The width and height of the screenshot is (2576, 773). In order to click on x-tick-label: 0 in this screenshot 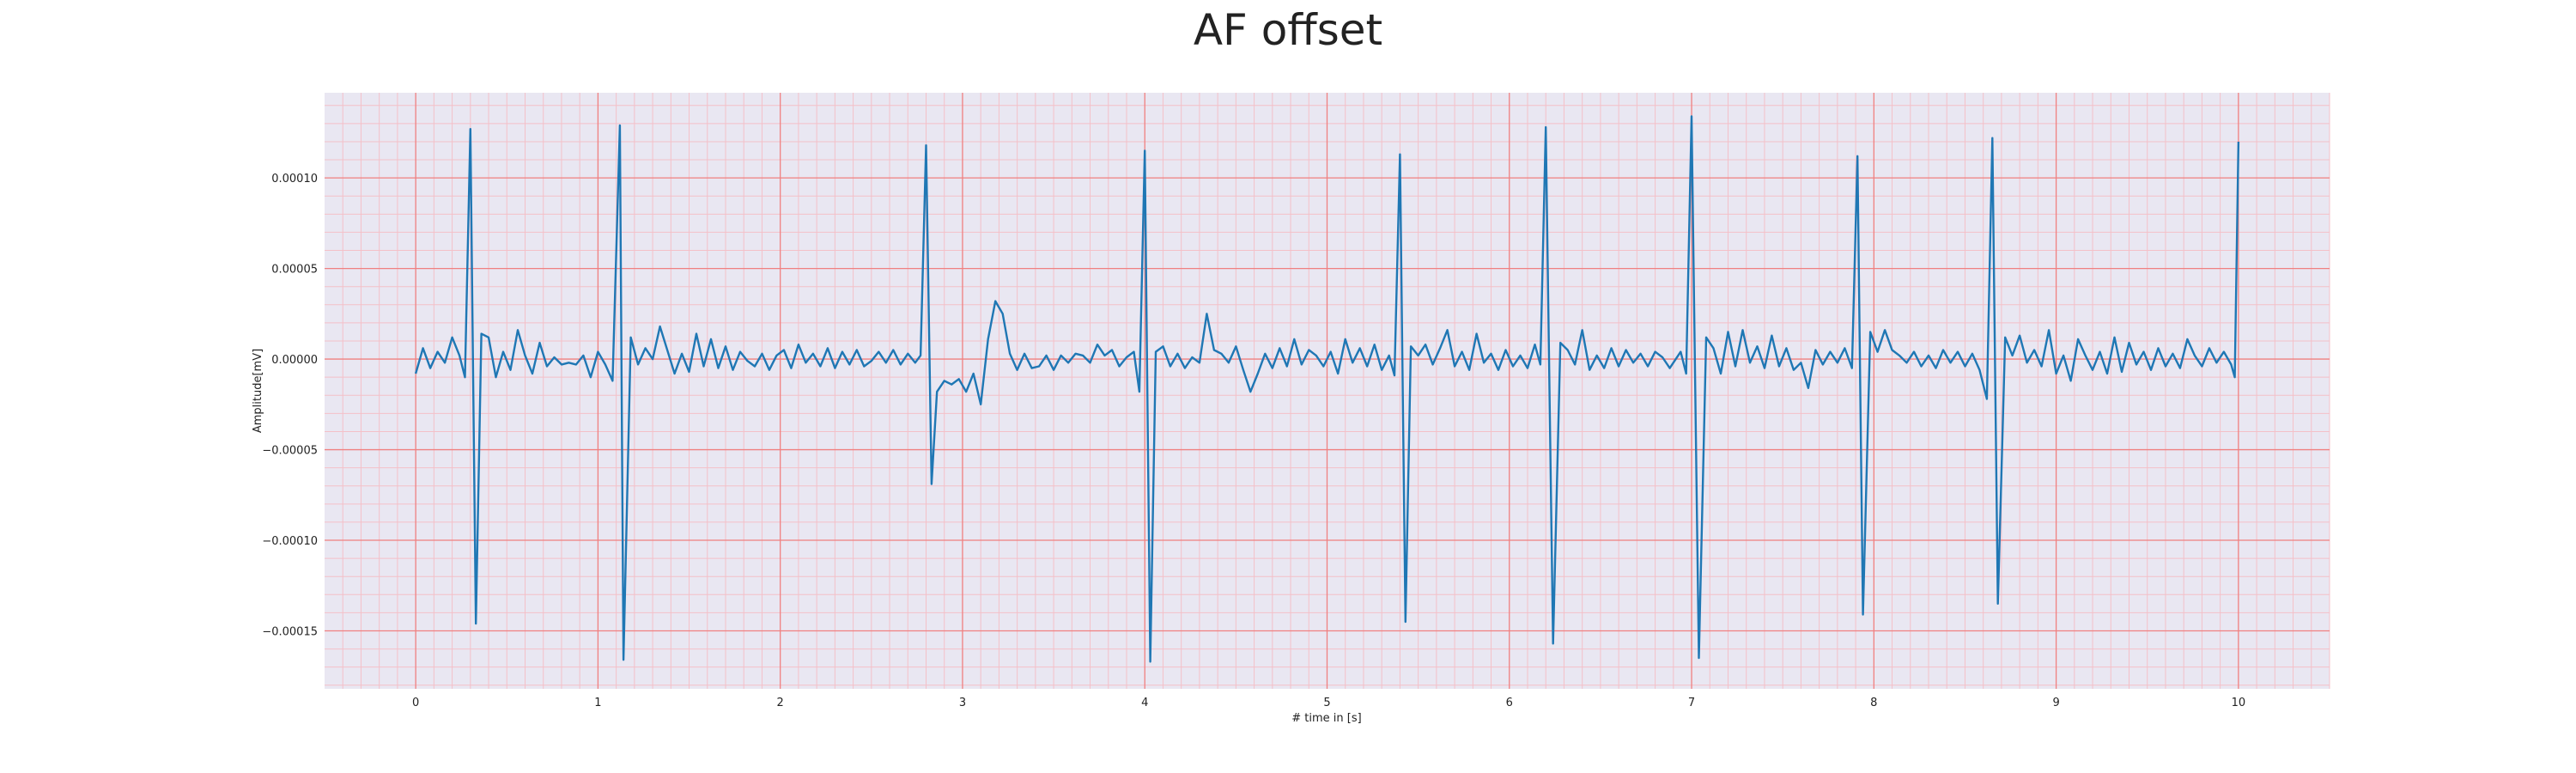, I will do `click(415, 703)`.